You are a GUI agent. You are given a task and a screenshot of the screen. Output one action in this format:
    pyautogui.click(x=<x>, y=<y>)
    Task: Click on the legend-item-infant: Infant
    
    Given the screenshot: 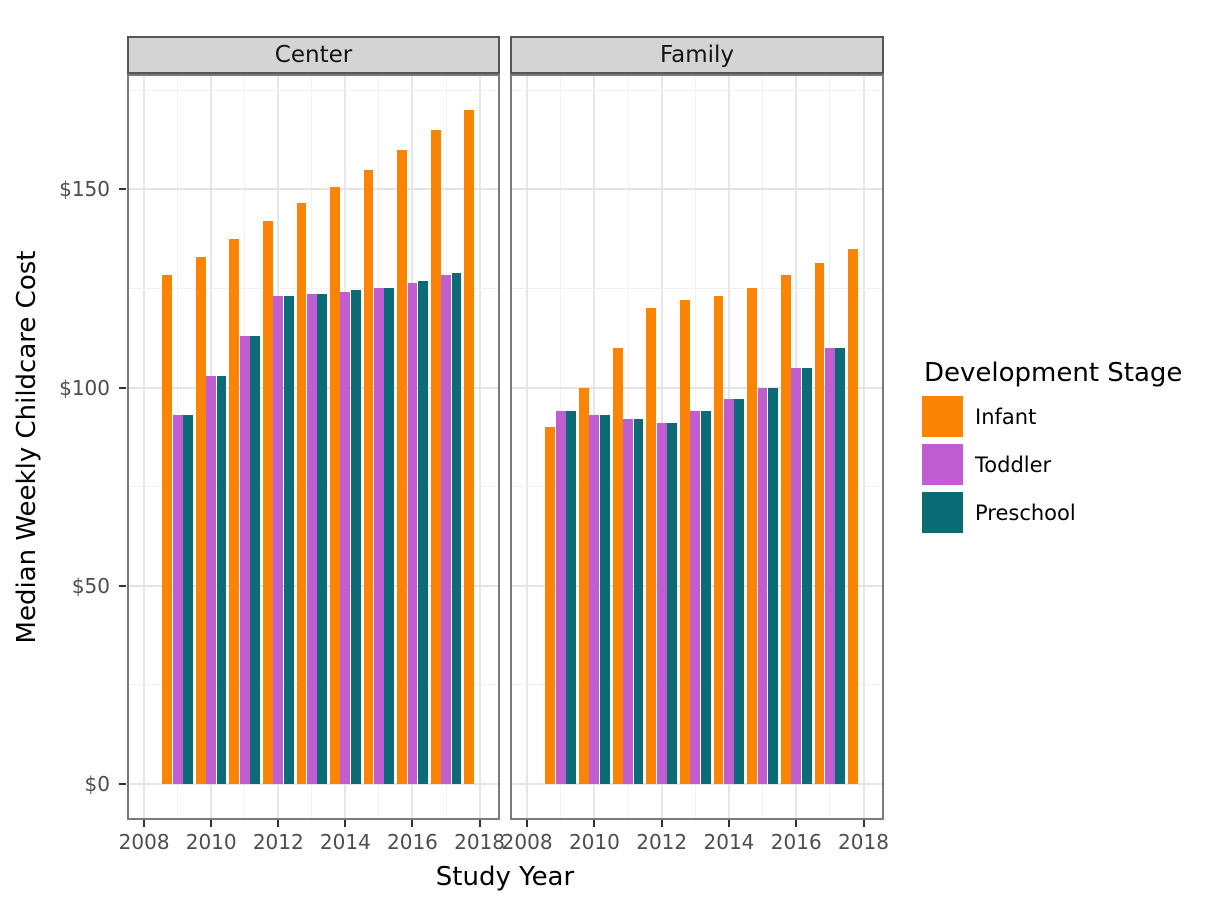 What is the action you would take?
    pyautogui.click(x=1072, y=416)
    